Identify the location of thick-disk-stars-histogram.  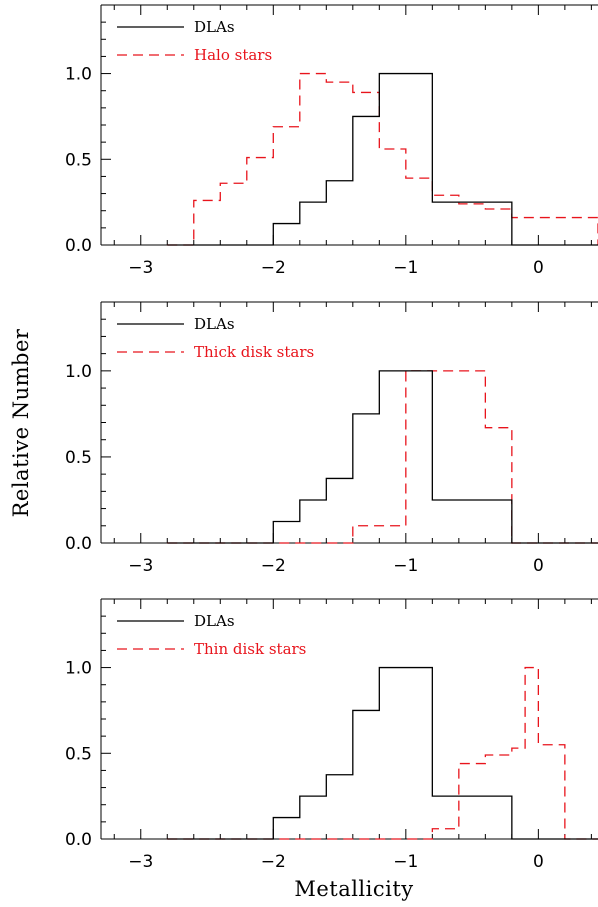
(382, 457).